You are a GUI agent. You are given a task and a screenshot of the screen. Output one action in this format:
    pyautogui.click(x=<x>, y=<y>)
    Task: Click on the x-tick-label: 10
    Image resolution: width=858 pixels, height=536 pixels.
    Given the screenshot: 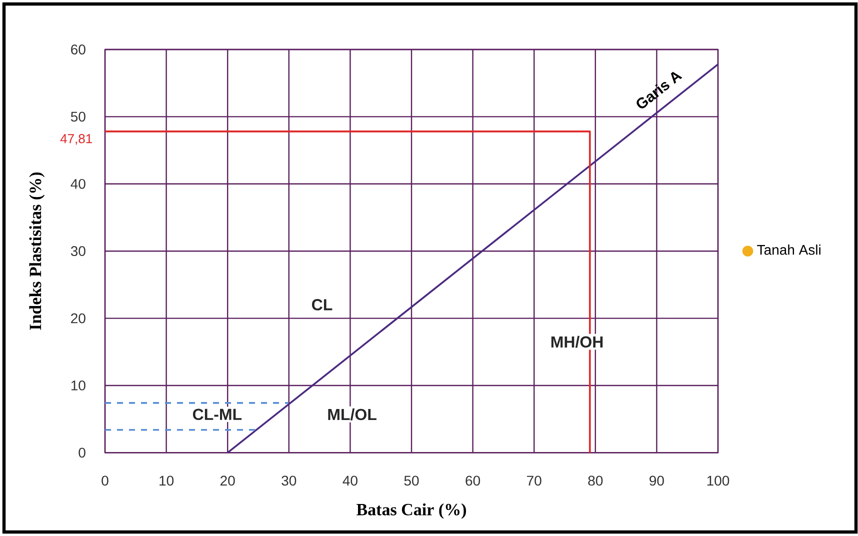 What is the action you would take?
    pyautogui.click(x=167, y=481)
    